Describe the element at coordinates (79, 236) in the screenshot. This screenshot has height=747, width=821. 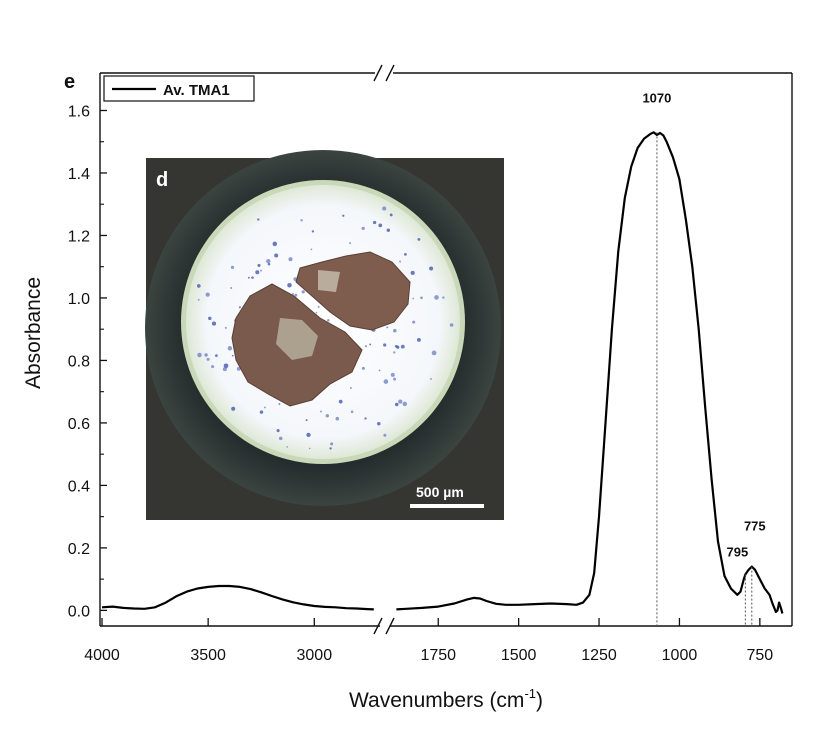
I see `y-tick-label: 1.2` at that location.